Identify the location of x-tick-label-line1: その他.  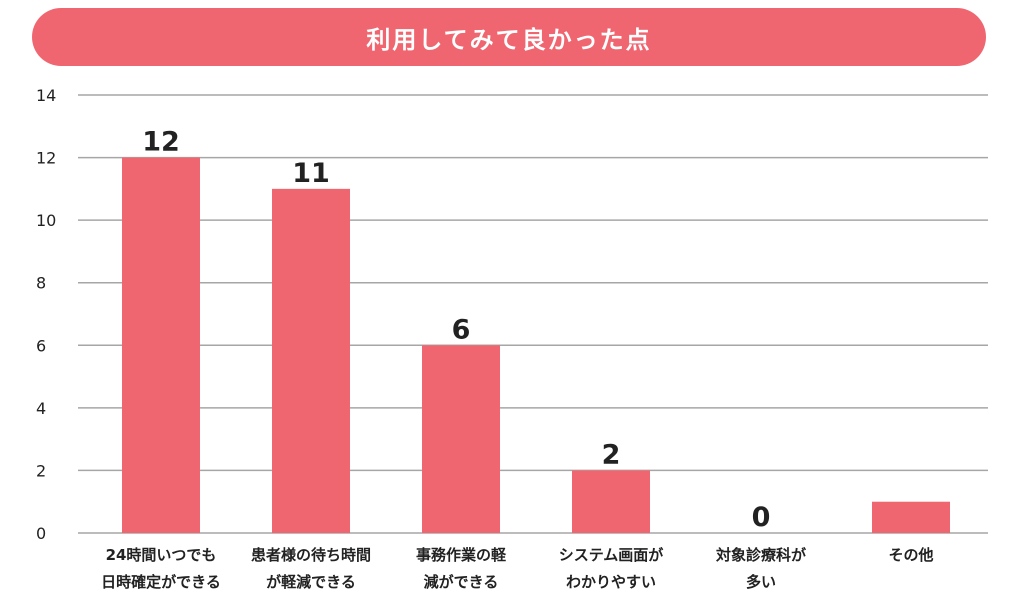
(911, 555).